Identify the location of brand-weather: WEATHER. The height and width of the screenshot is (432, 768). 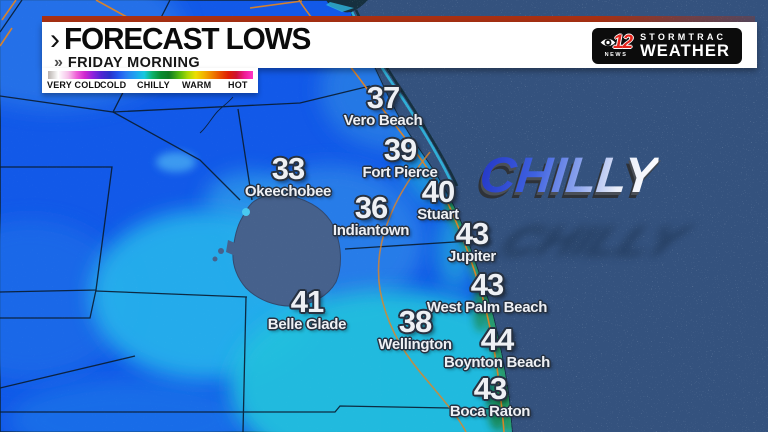
(685, 50).